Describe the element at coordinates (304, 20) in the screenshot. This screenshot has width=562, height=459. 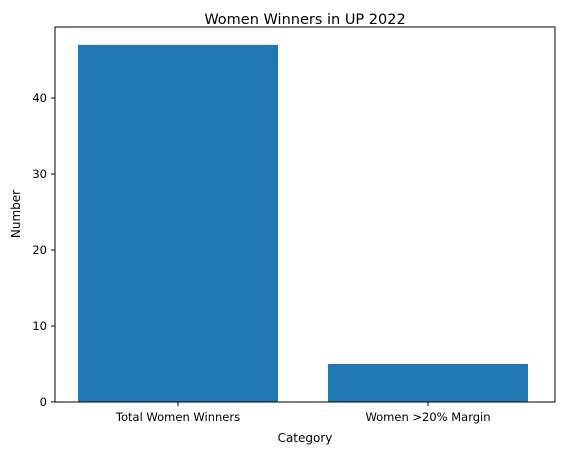
I see `chart-title: Women Winners in UP 2022` at that location.